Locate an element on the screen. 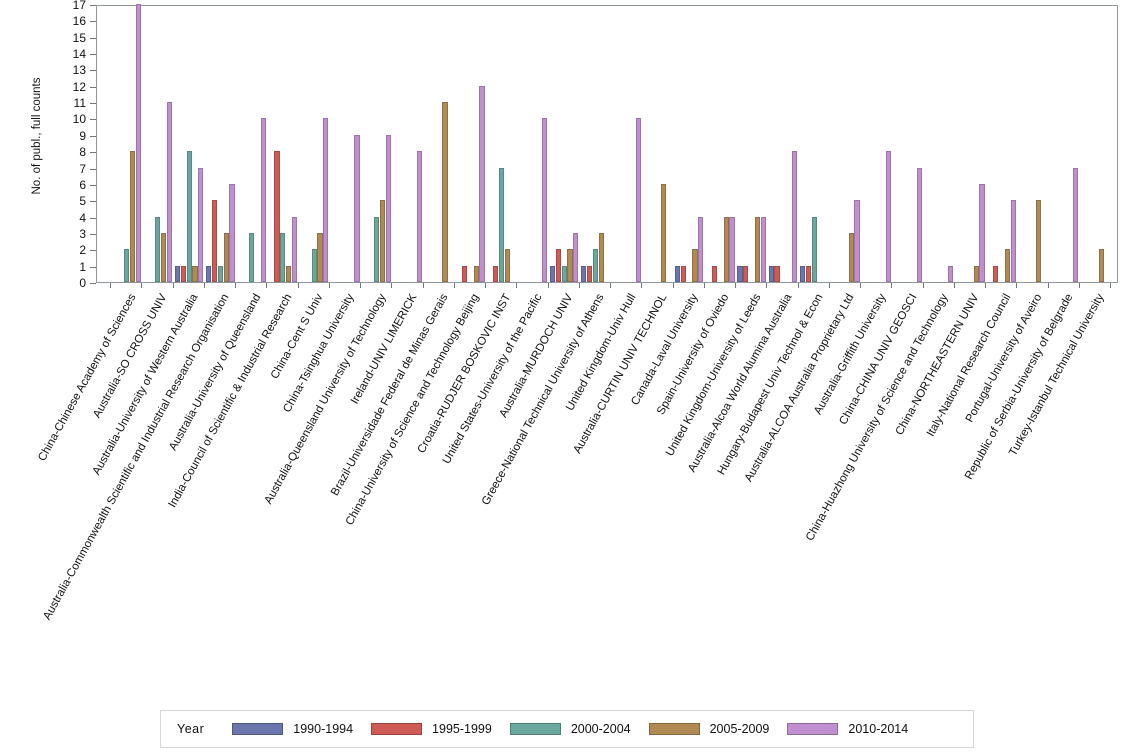  y-axis-tick-label: 2 is located at coordinates (82, 250).